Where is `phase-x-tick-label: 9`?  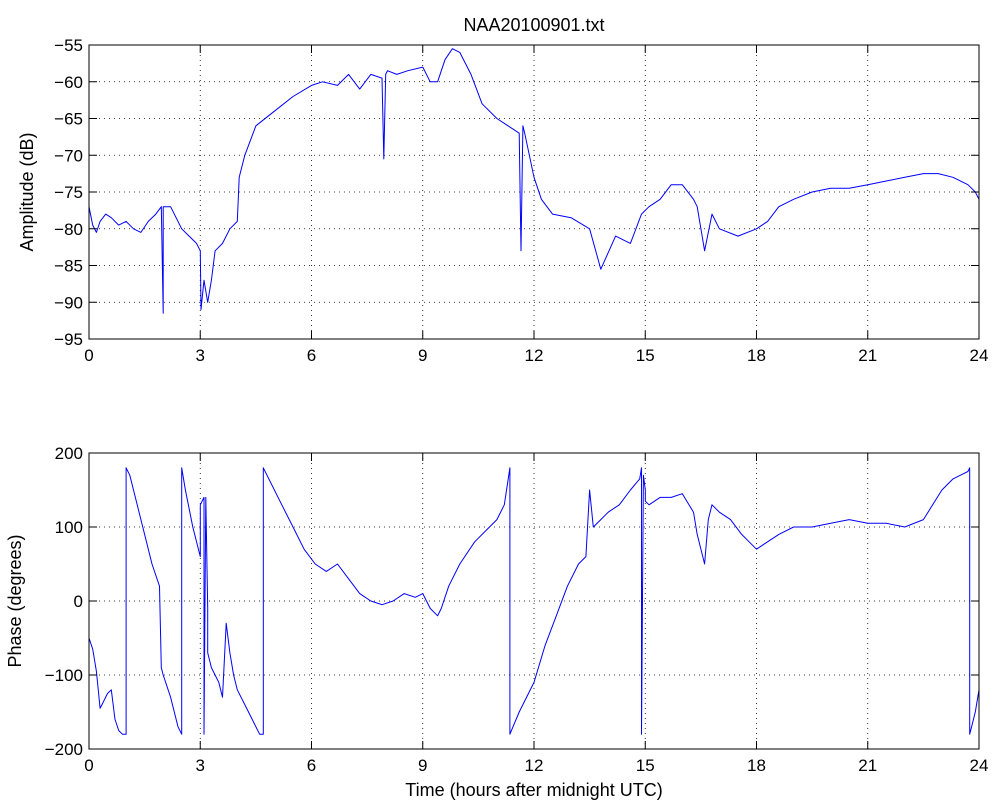
phase-x-tick-label: 9 is located at coordinates (422, 765).